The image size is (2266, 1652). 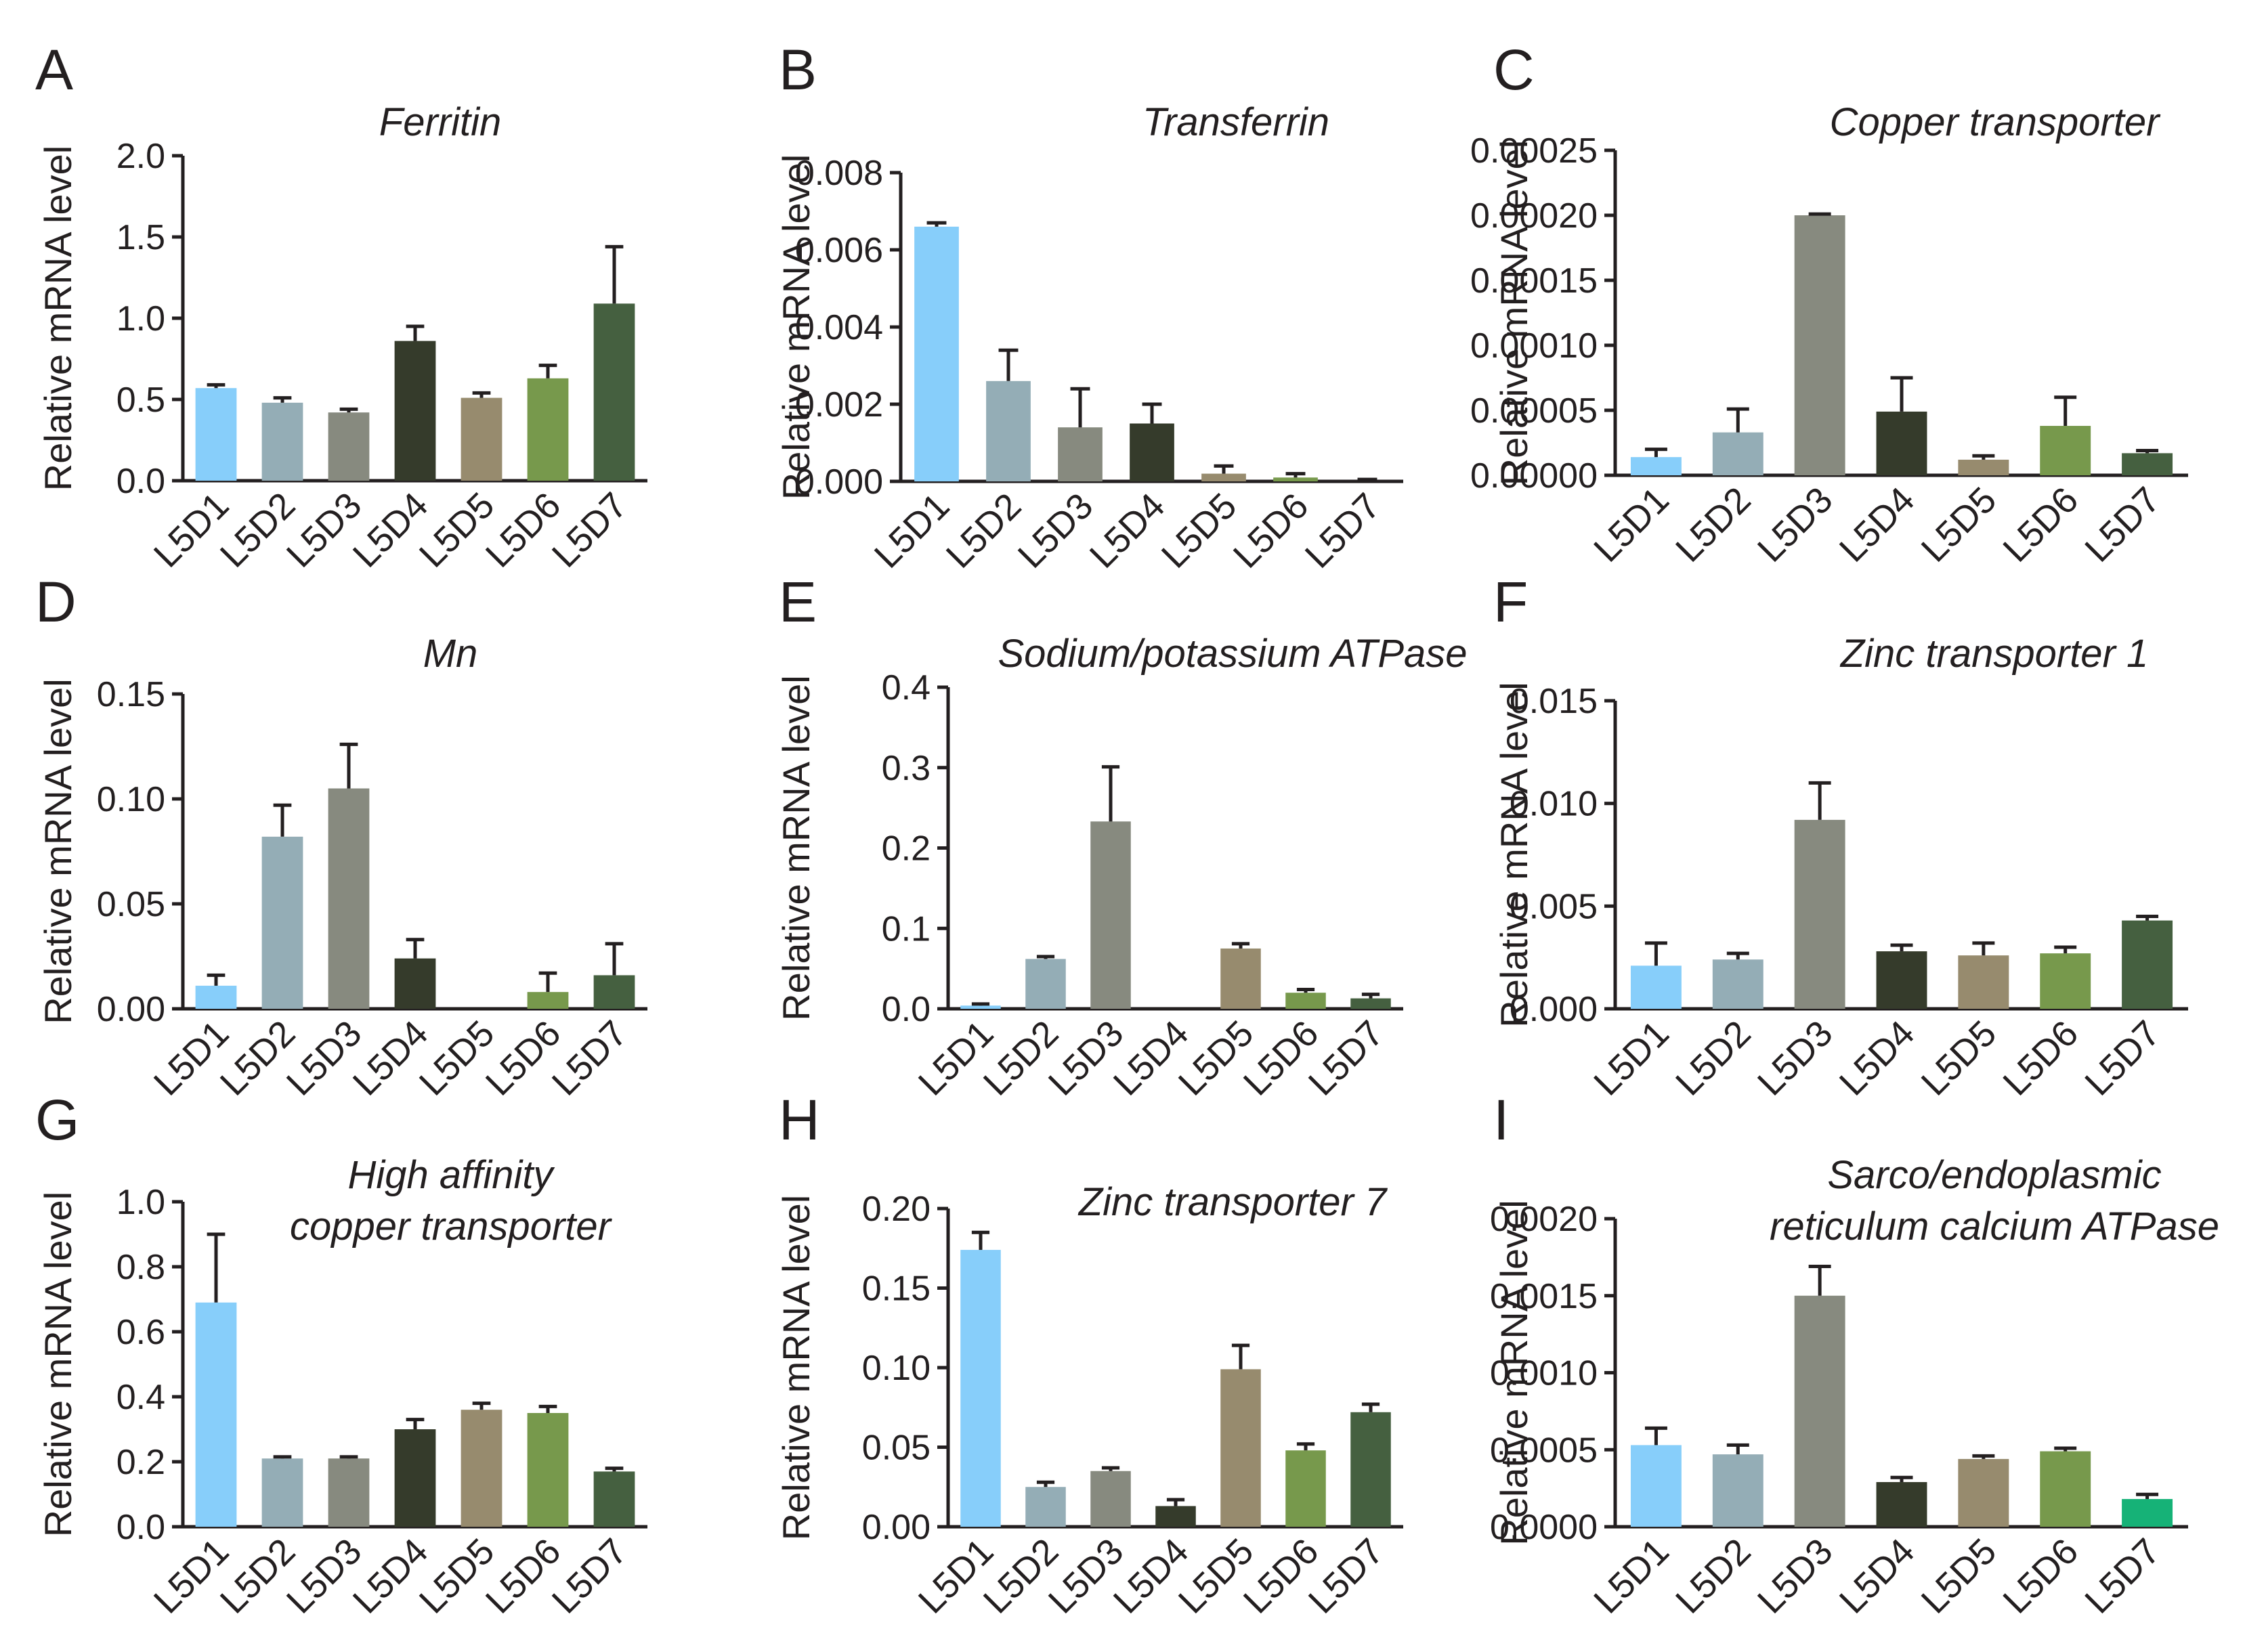 What do you see at coordinates (57, 1120) in the screenshot?
I see `panel-letter: G` at bounding box center [57, 1120].